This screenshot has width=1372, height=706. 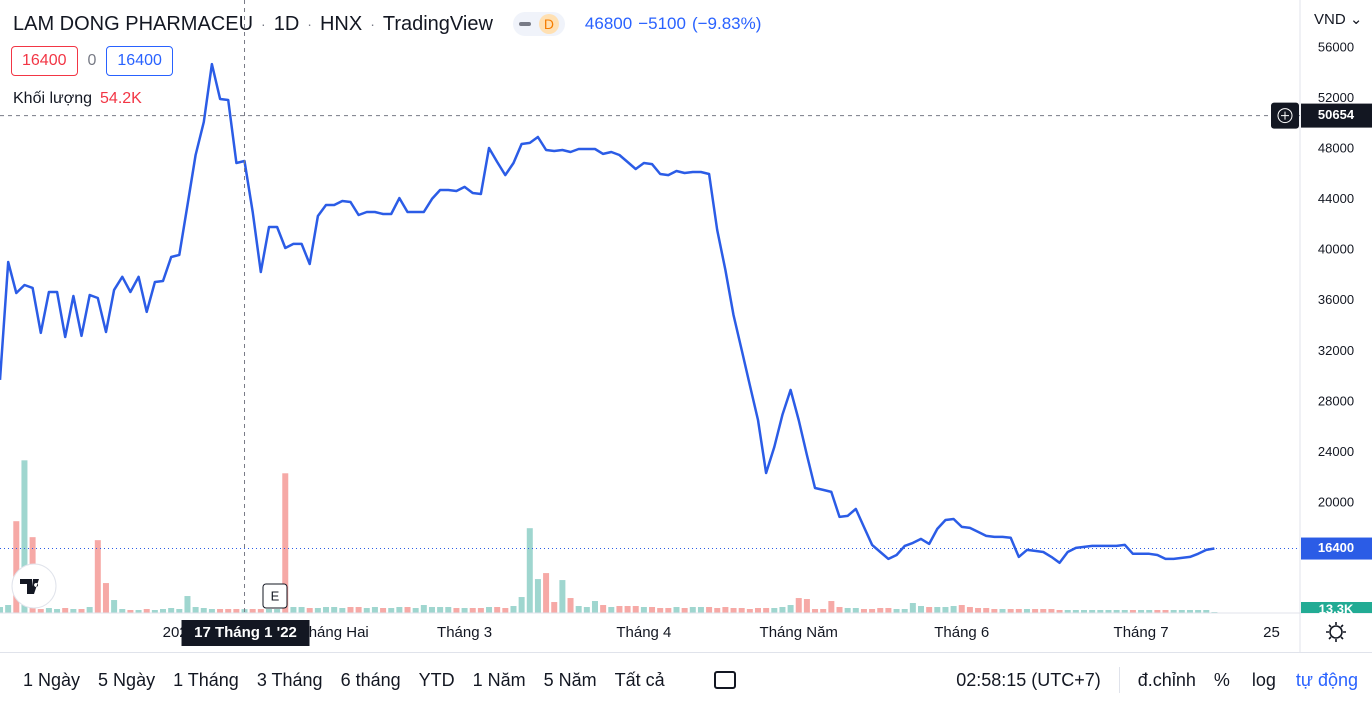 What do you see at coordinates (724, 680) in the screenshot?
I see `date-range-icon` at bounding box center [724, 680].